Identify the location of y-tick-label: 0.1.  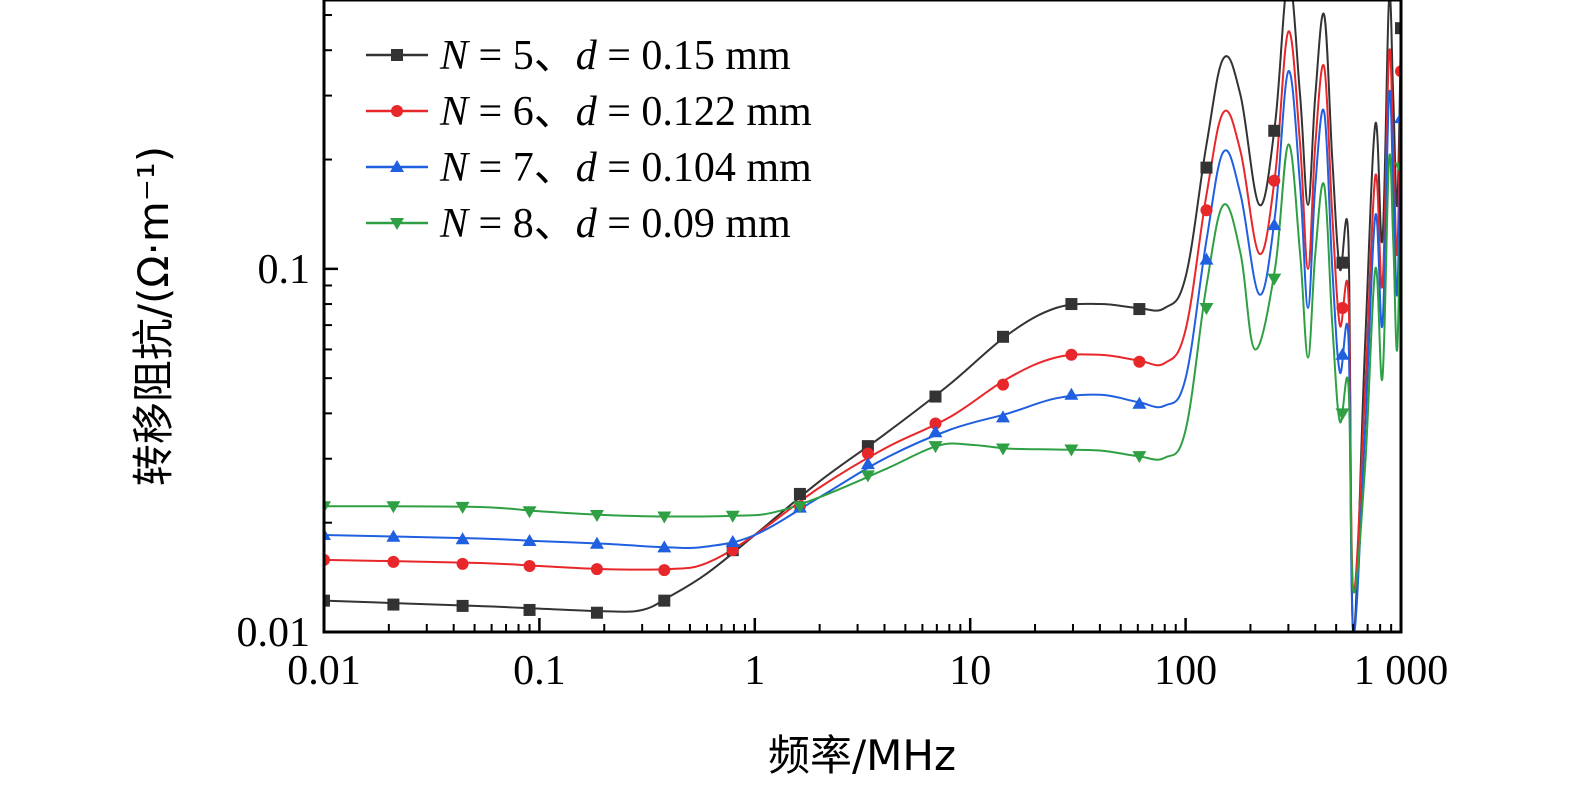
(284, 270).